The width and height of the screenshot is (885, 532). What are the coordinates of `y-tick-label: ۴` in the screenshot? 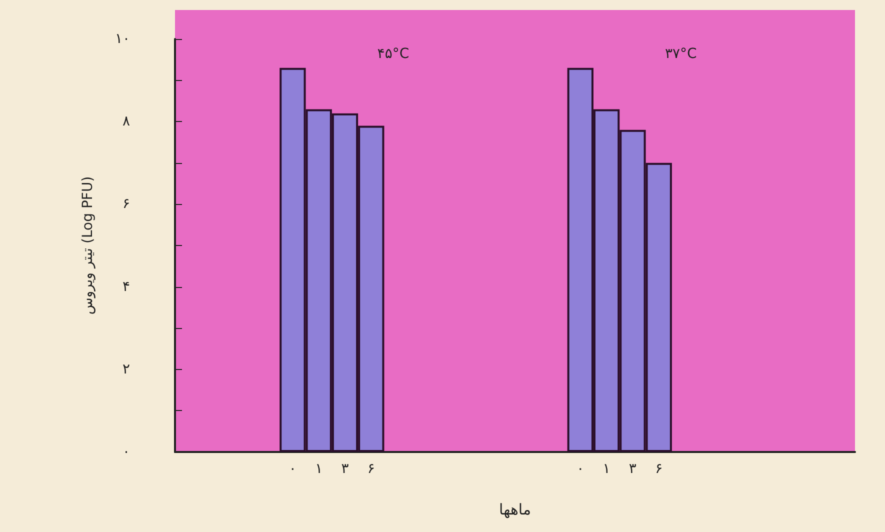 It's located at (126, 286).